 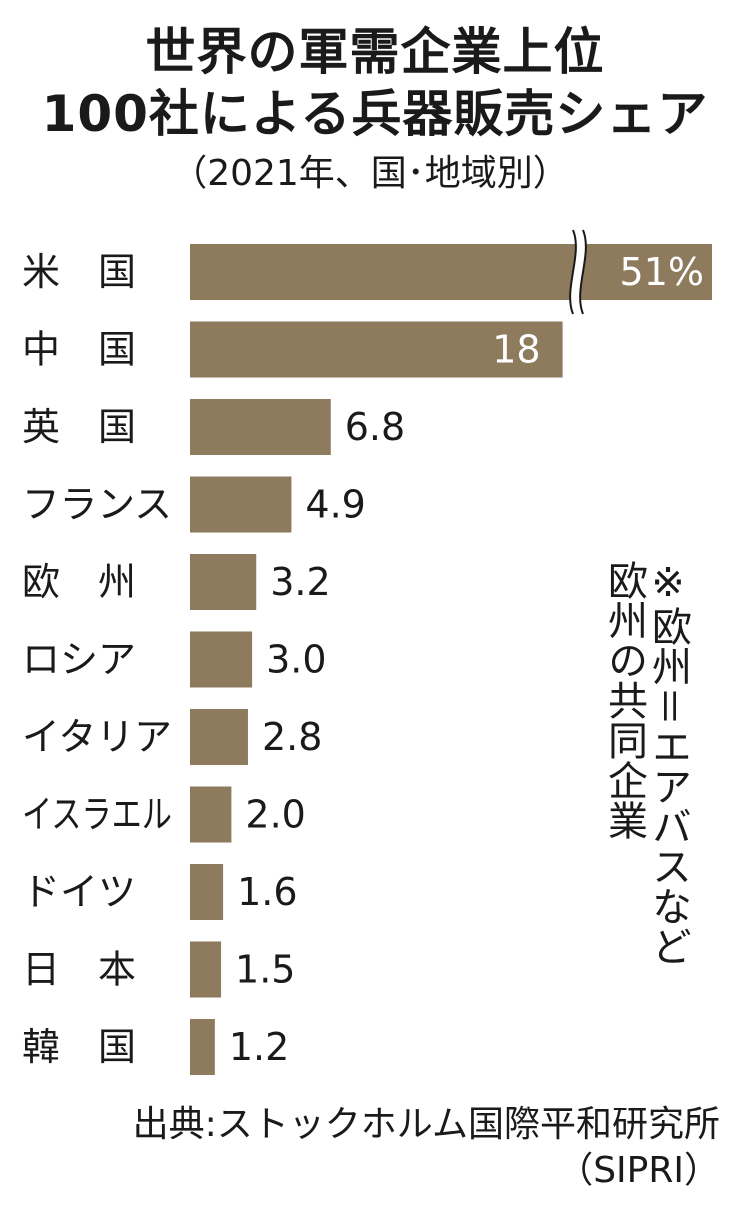 What do you see at coordinates (292, 737) in the screenshot?
I see `value-label: 2.8` at bounding box center [292, 737].